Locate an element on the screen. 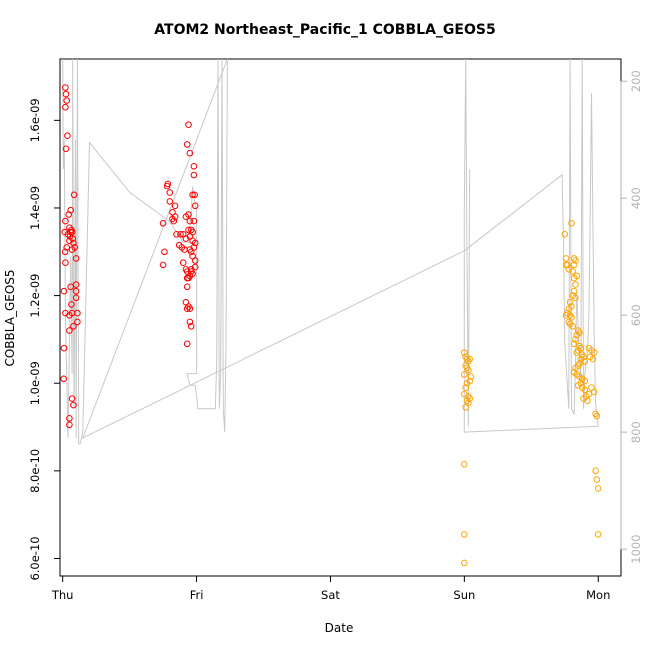  x-tick-label: Thu is located at coordinates (62, 595).